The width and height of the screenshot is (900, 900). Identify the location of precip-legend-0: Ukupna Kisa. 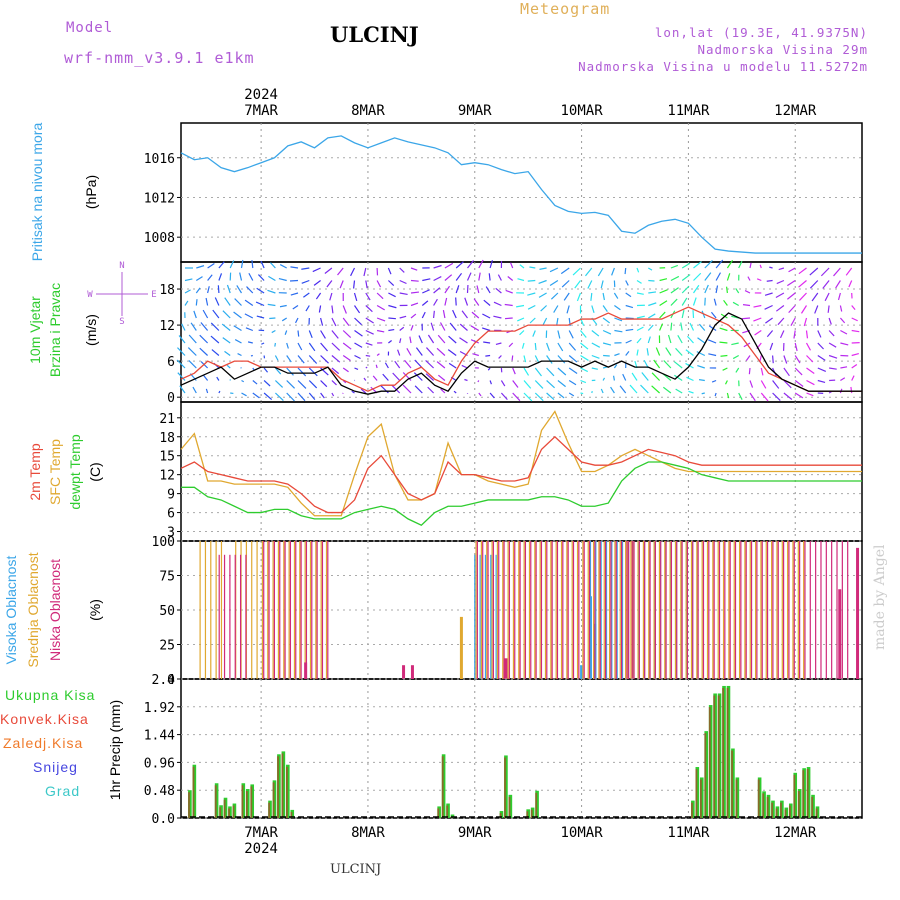
(50, 695).